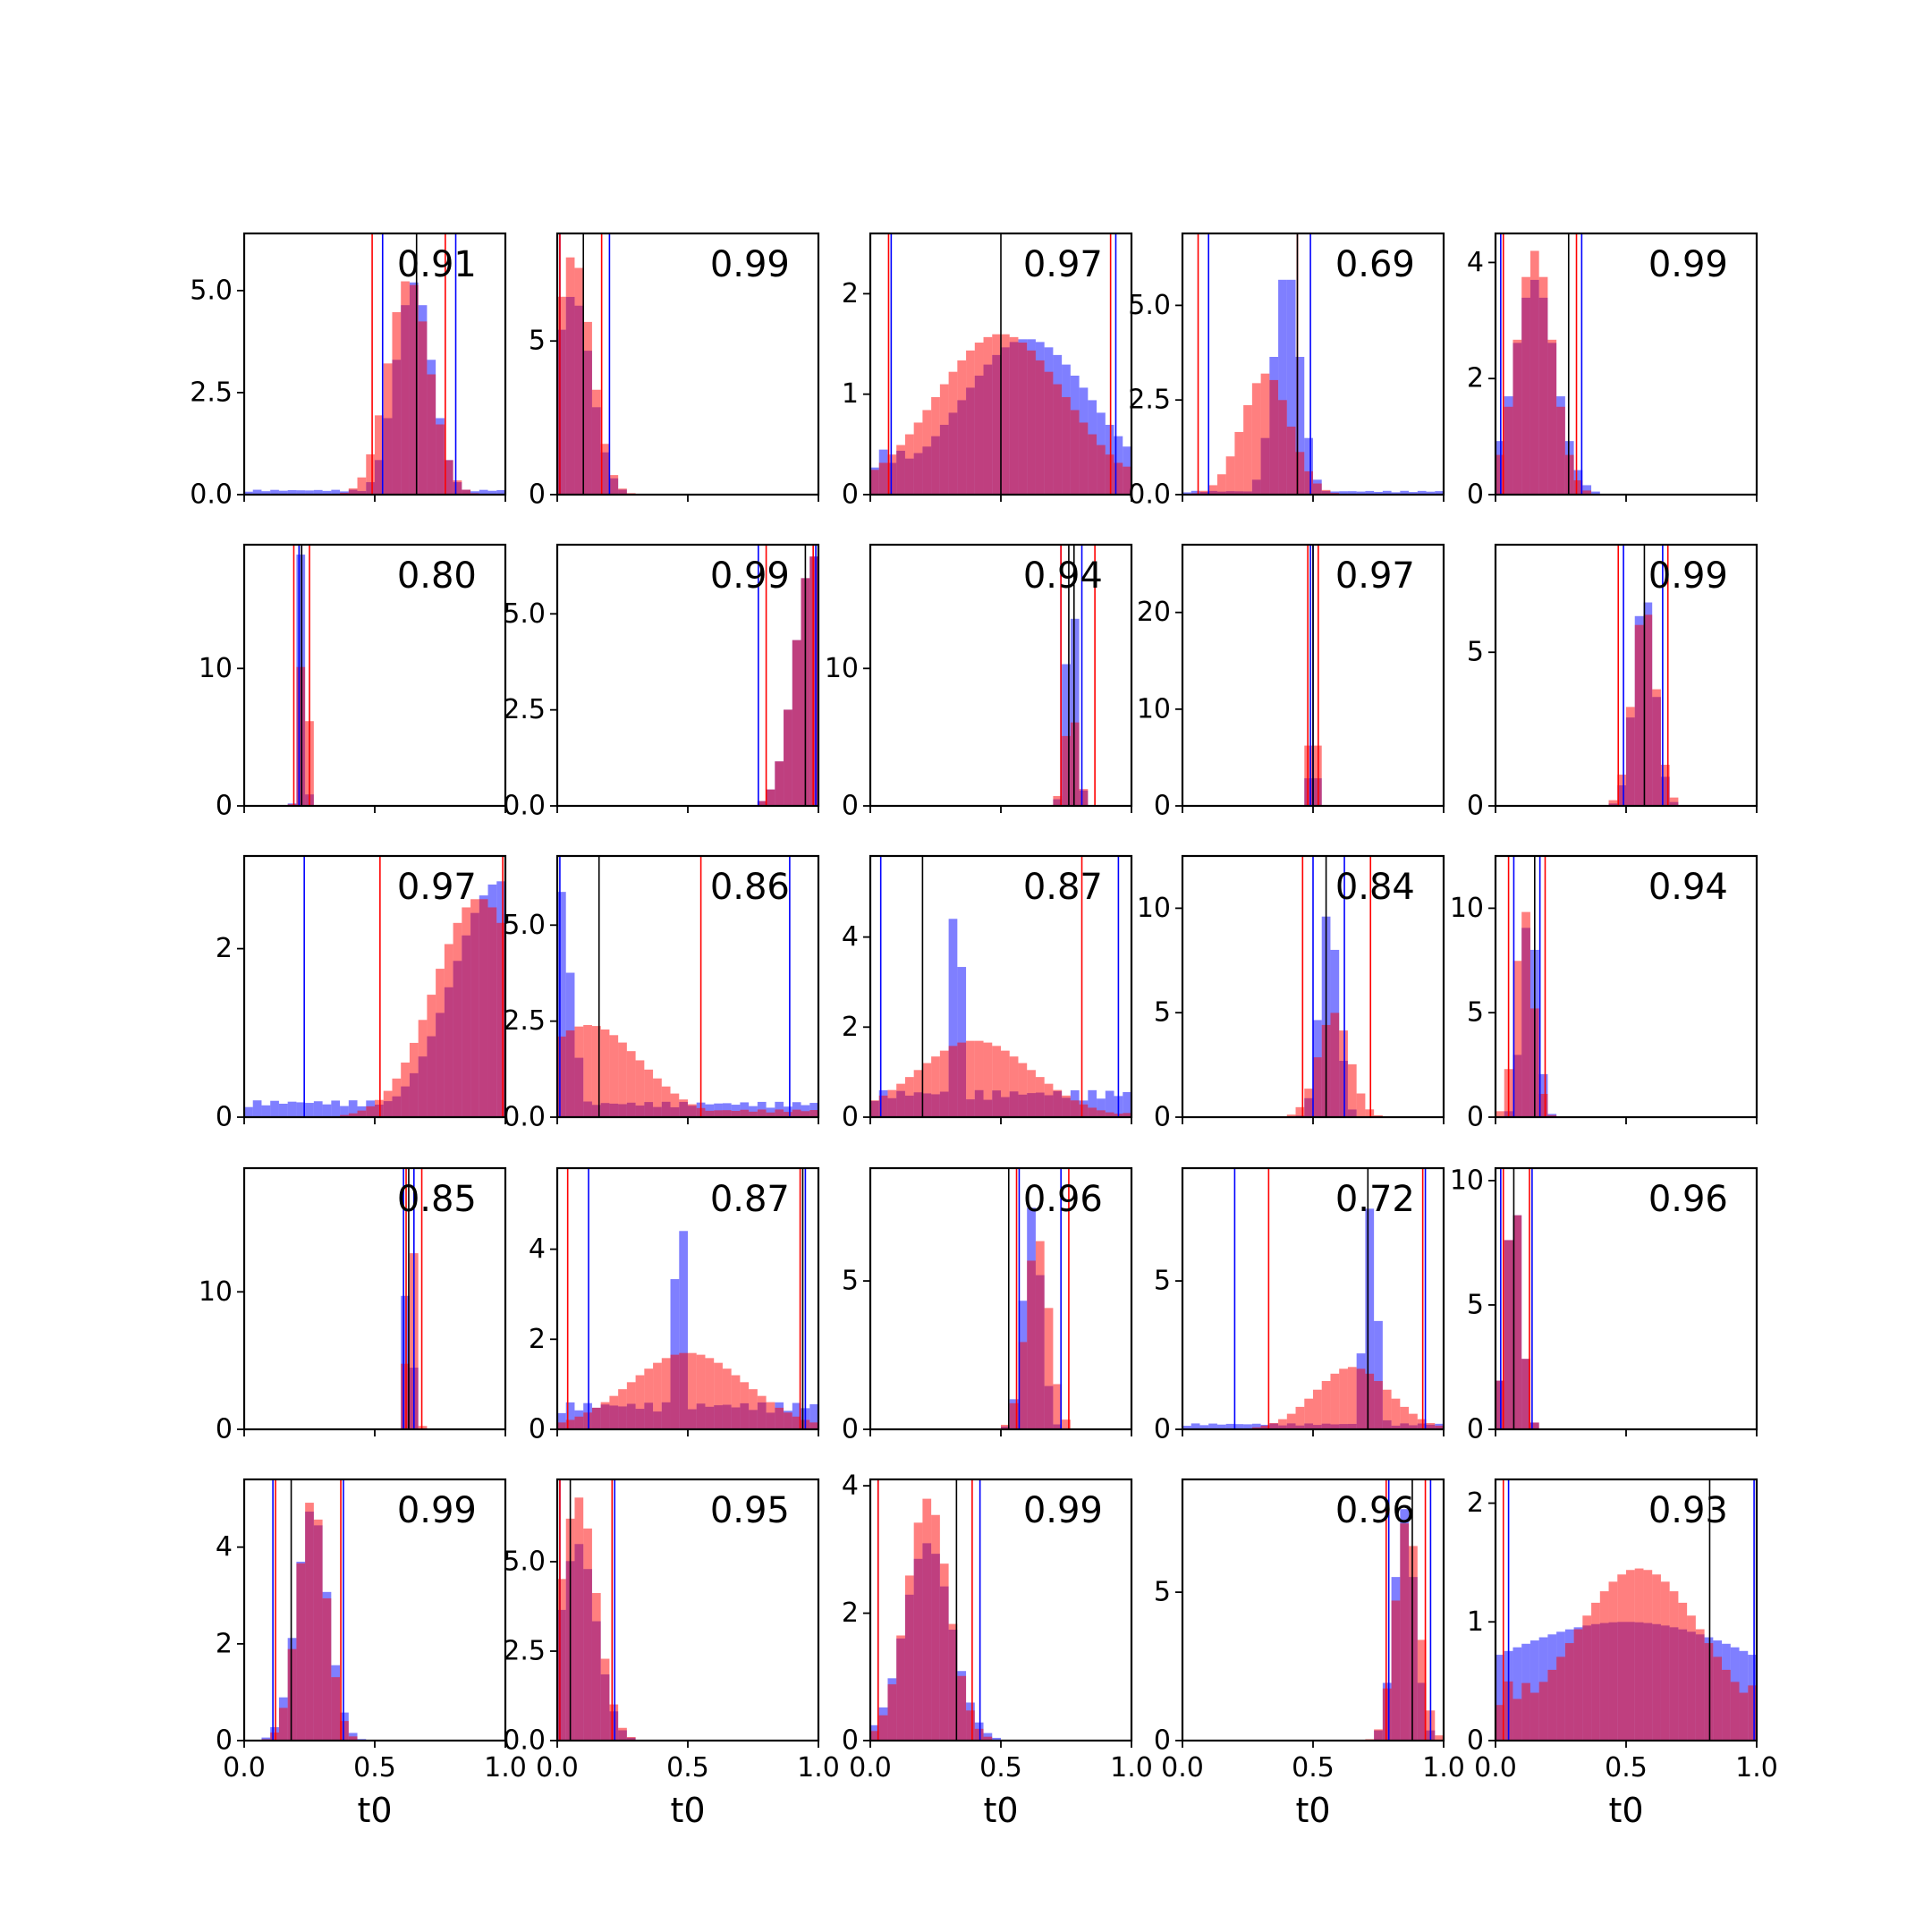 The height and width of the screenshot is (1932, 1932). Describe the element at coordinates (437, 264) in the screenshot. I see `panel-score-label: 0.91` at that location.